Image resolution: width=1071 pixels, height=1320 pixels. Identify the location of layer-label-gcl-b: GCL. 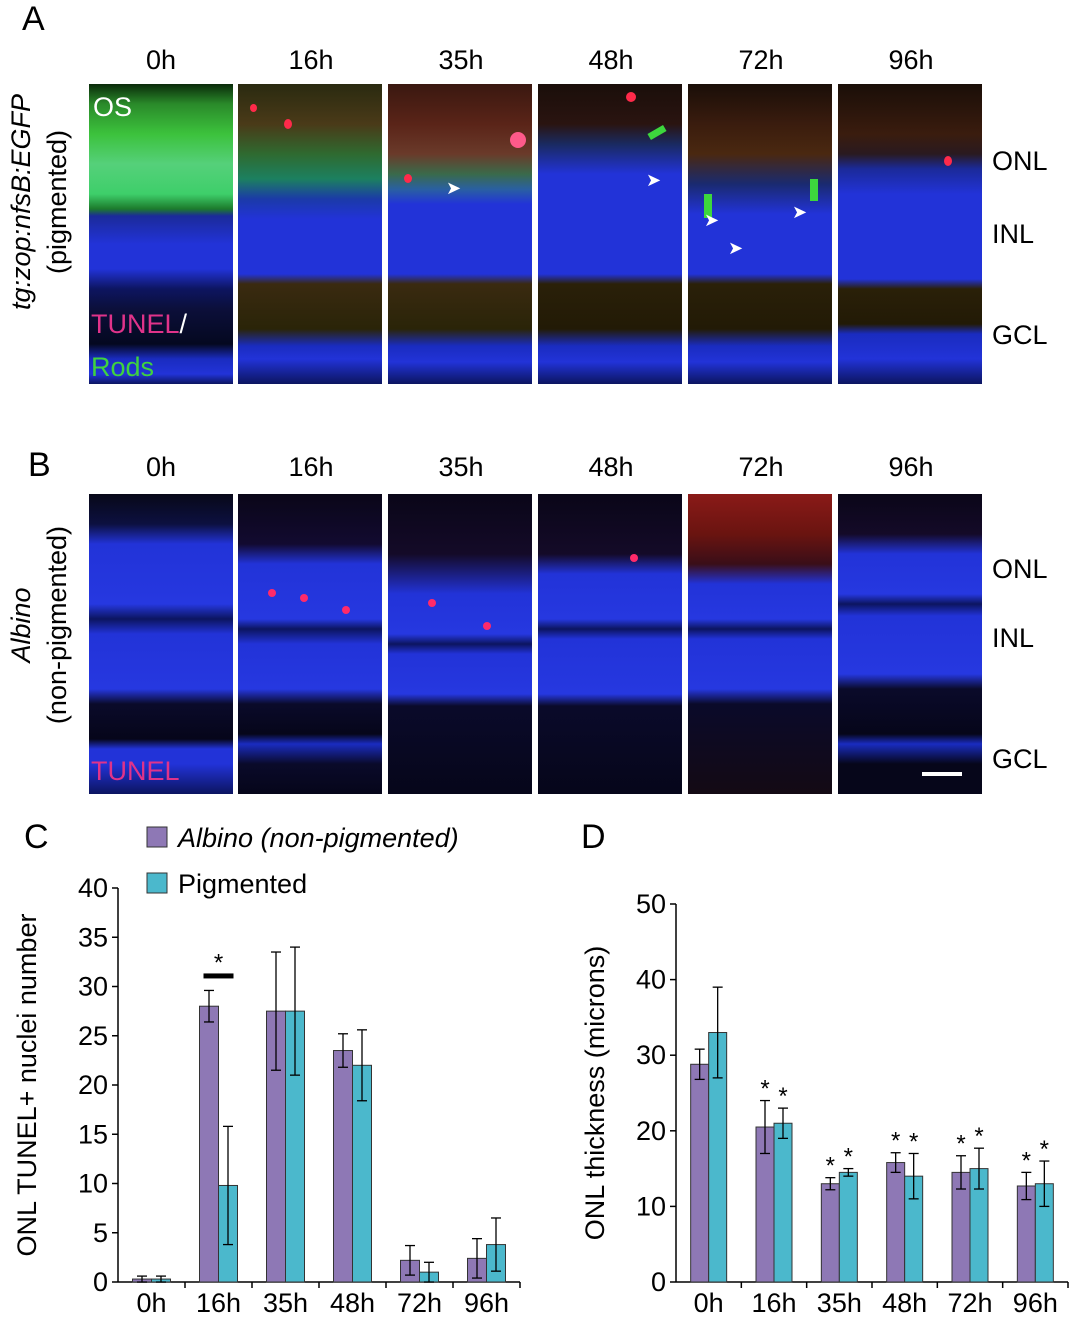
(1020, 759).